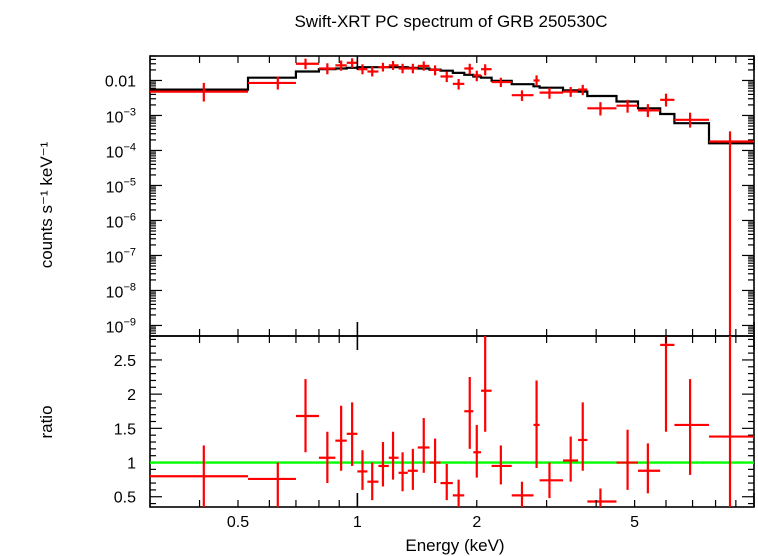 Image resolution: width=758 pixels, height=556 pixels. I want to click on x-tick-label: 5, so click(634, 522).